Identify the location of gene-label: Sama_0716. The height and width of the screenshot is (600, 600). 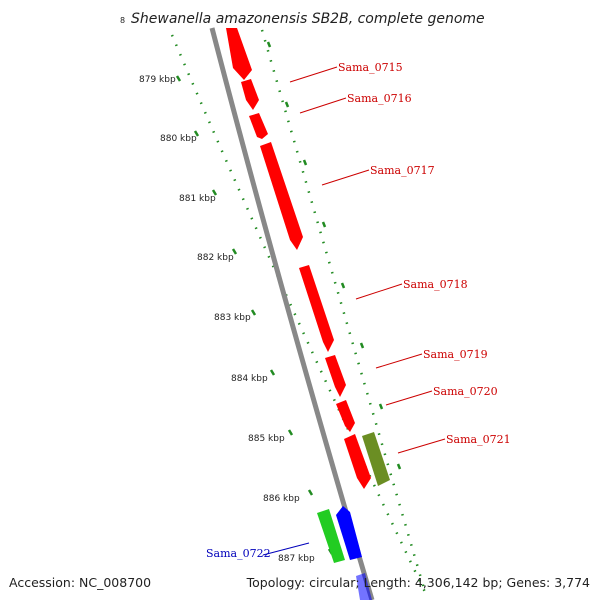
(379, 98).